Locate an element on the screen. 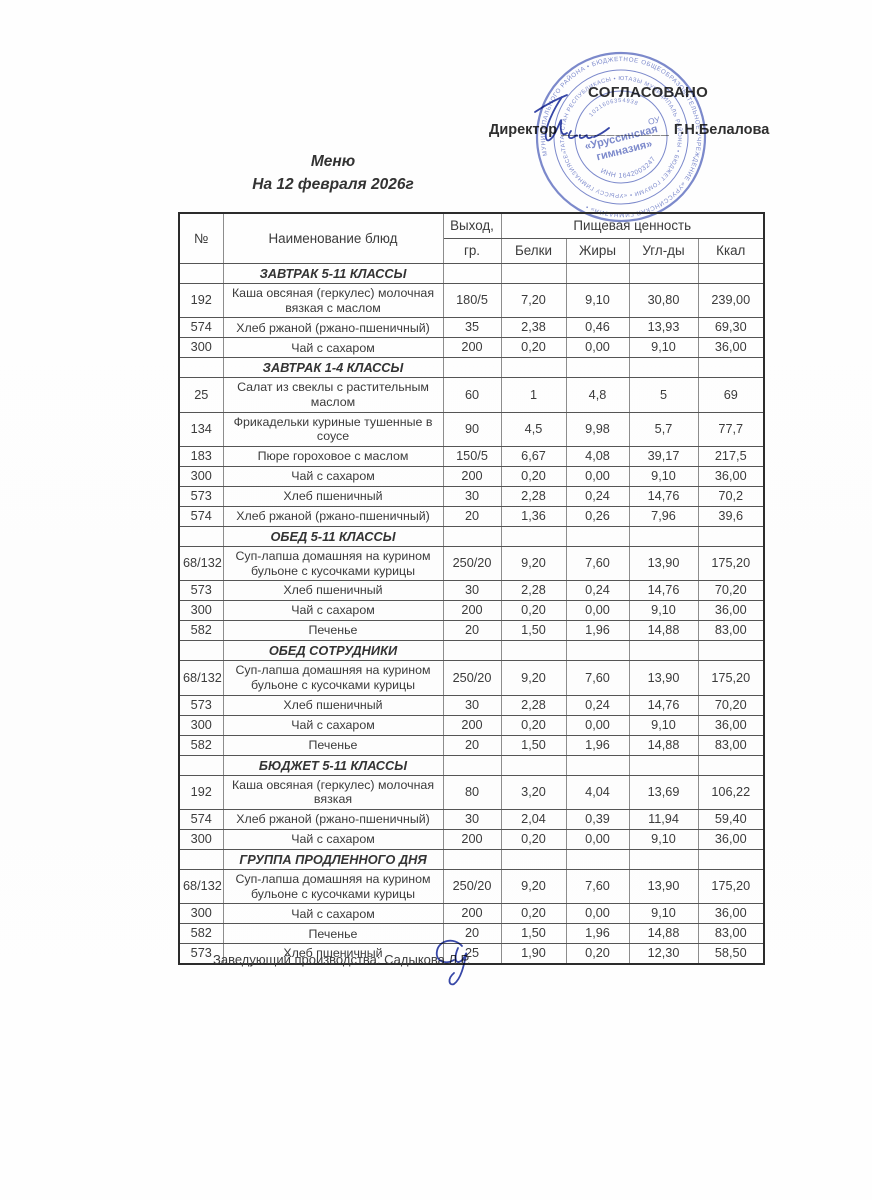  header-number: № is located at coordinates (201, 238).